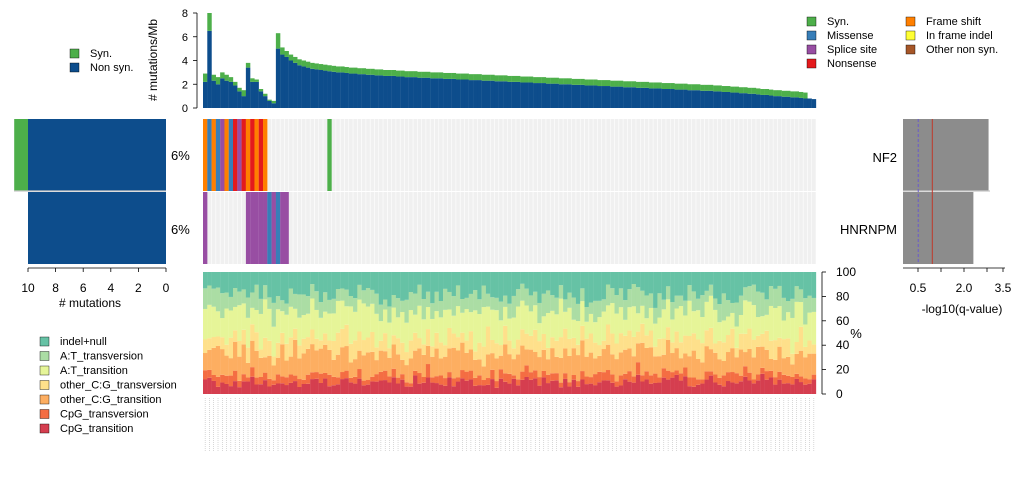  I want to click on qvalue-bar, so click(938, 228).